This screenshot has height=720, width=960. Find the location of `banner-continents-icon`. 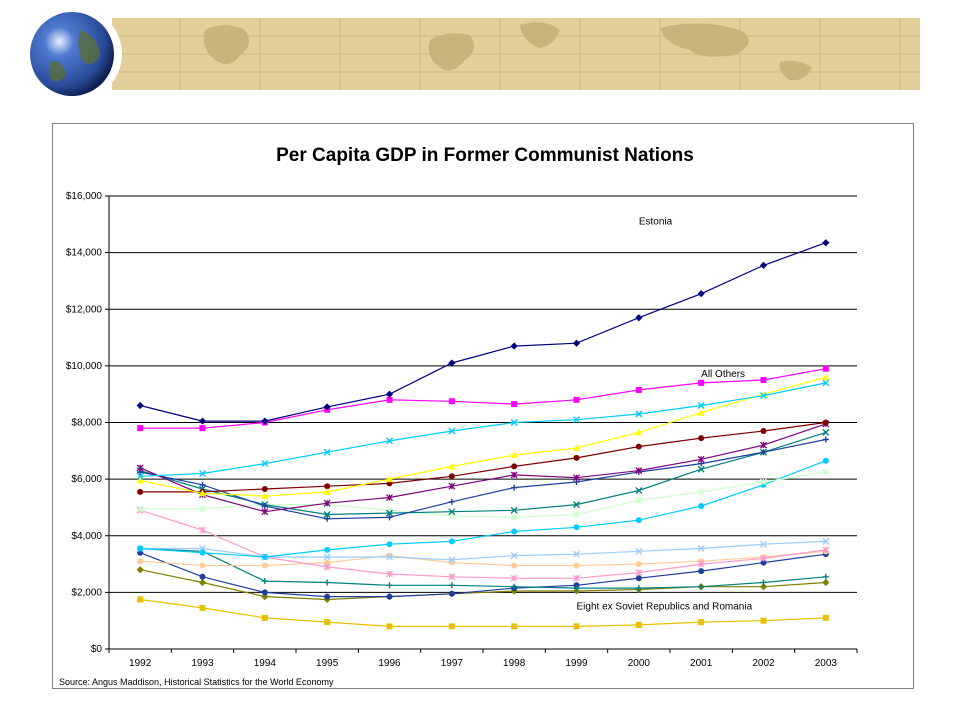

banner-continents-icon is located at coordinates (507, 51).